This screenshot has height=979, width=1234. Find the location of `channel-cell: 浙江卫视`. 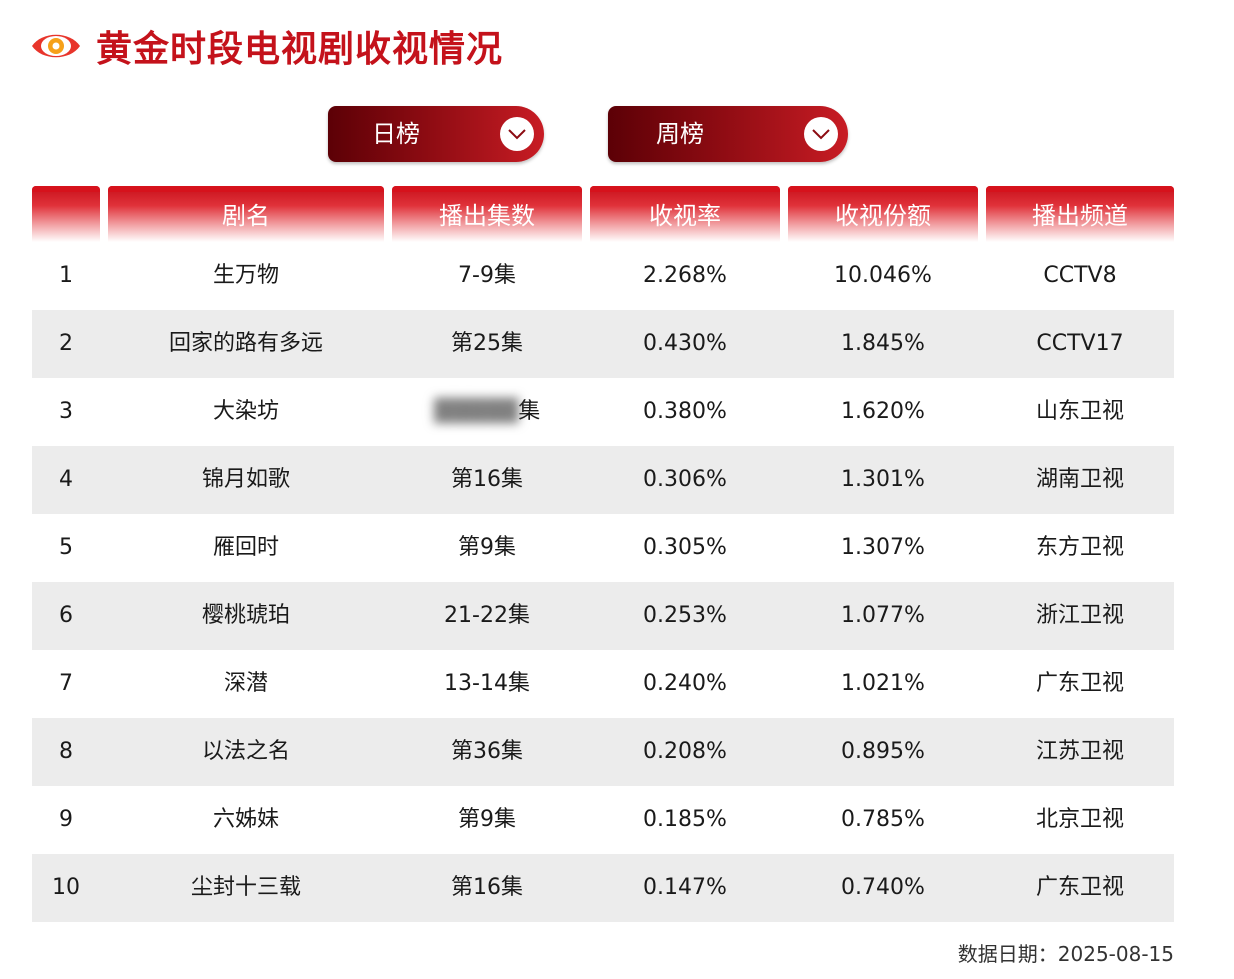

channel-cell: 浙江卫视 is located at coordinates (1079, 615).